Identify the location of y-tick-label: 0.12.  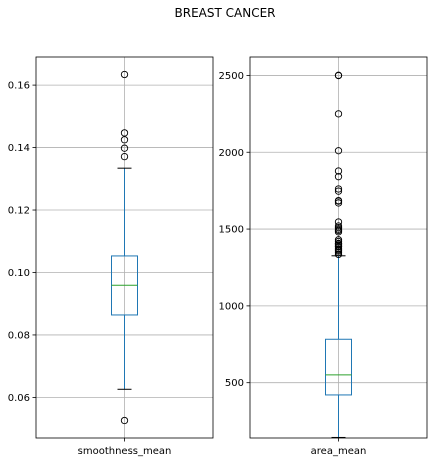
(19, 211).